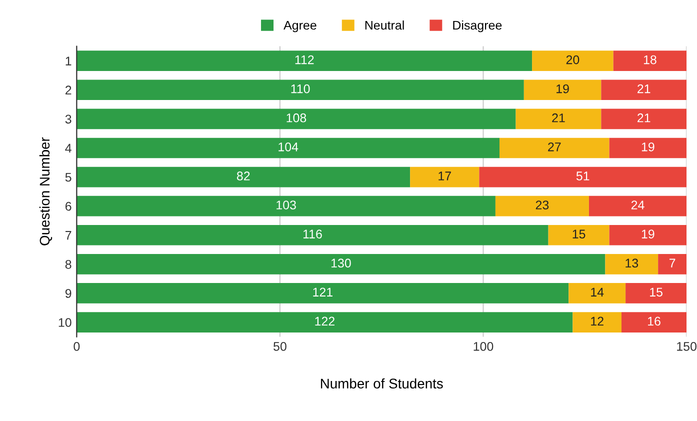 This screenshot has width=697, height=421. Describe the element at coordinates (477, 26) in the screenshot. I see `legend-label: Disagree` at that location.